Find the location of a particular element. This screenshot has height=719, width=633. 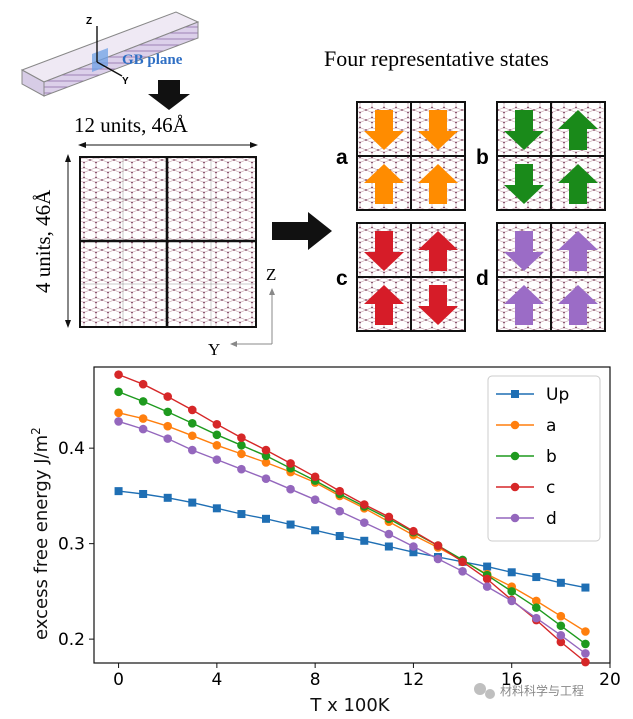

watermark-text: 材料科学与工程 is located at coordinates (542, 690).